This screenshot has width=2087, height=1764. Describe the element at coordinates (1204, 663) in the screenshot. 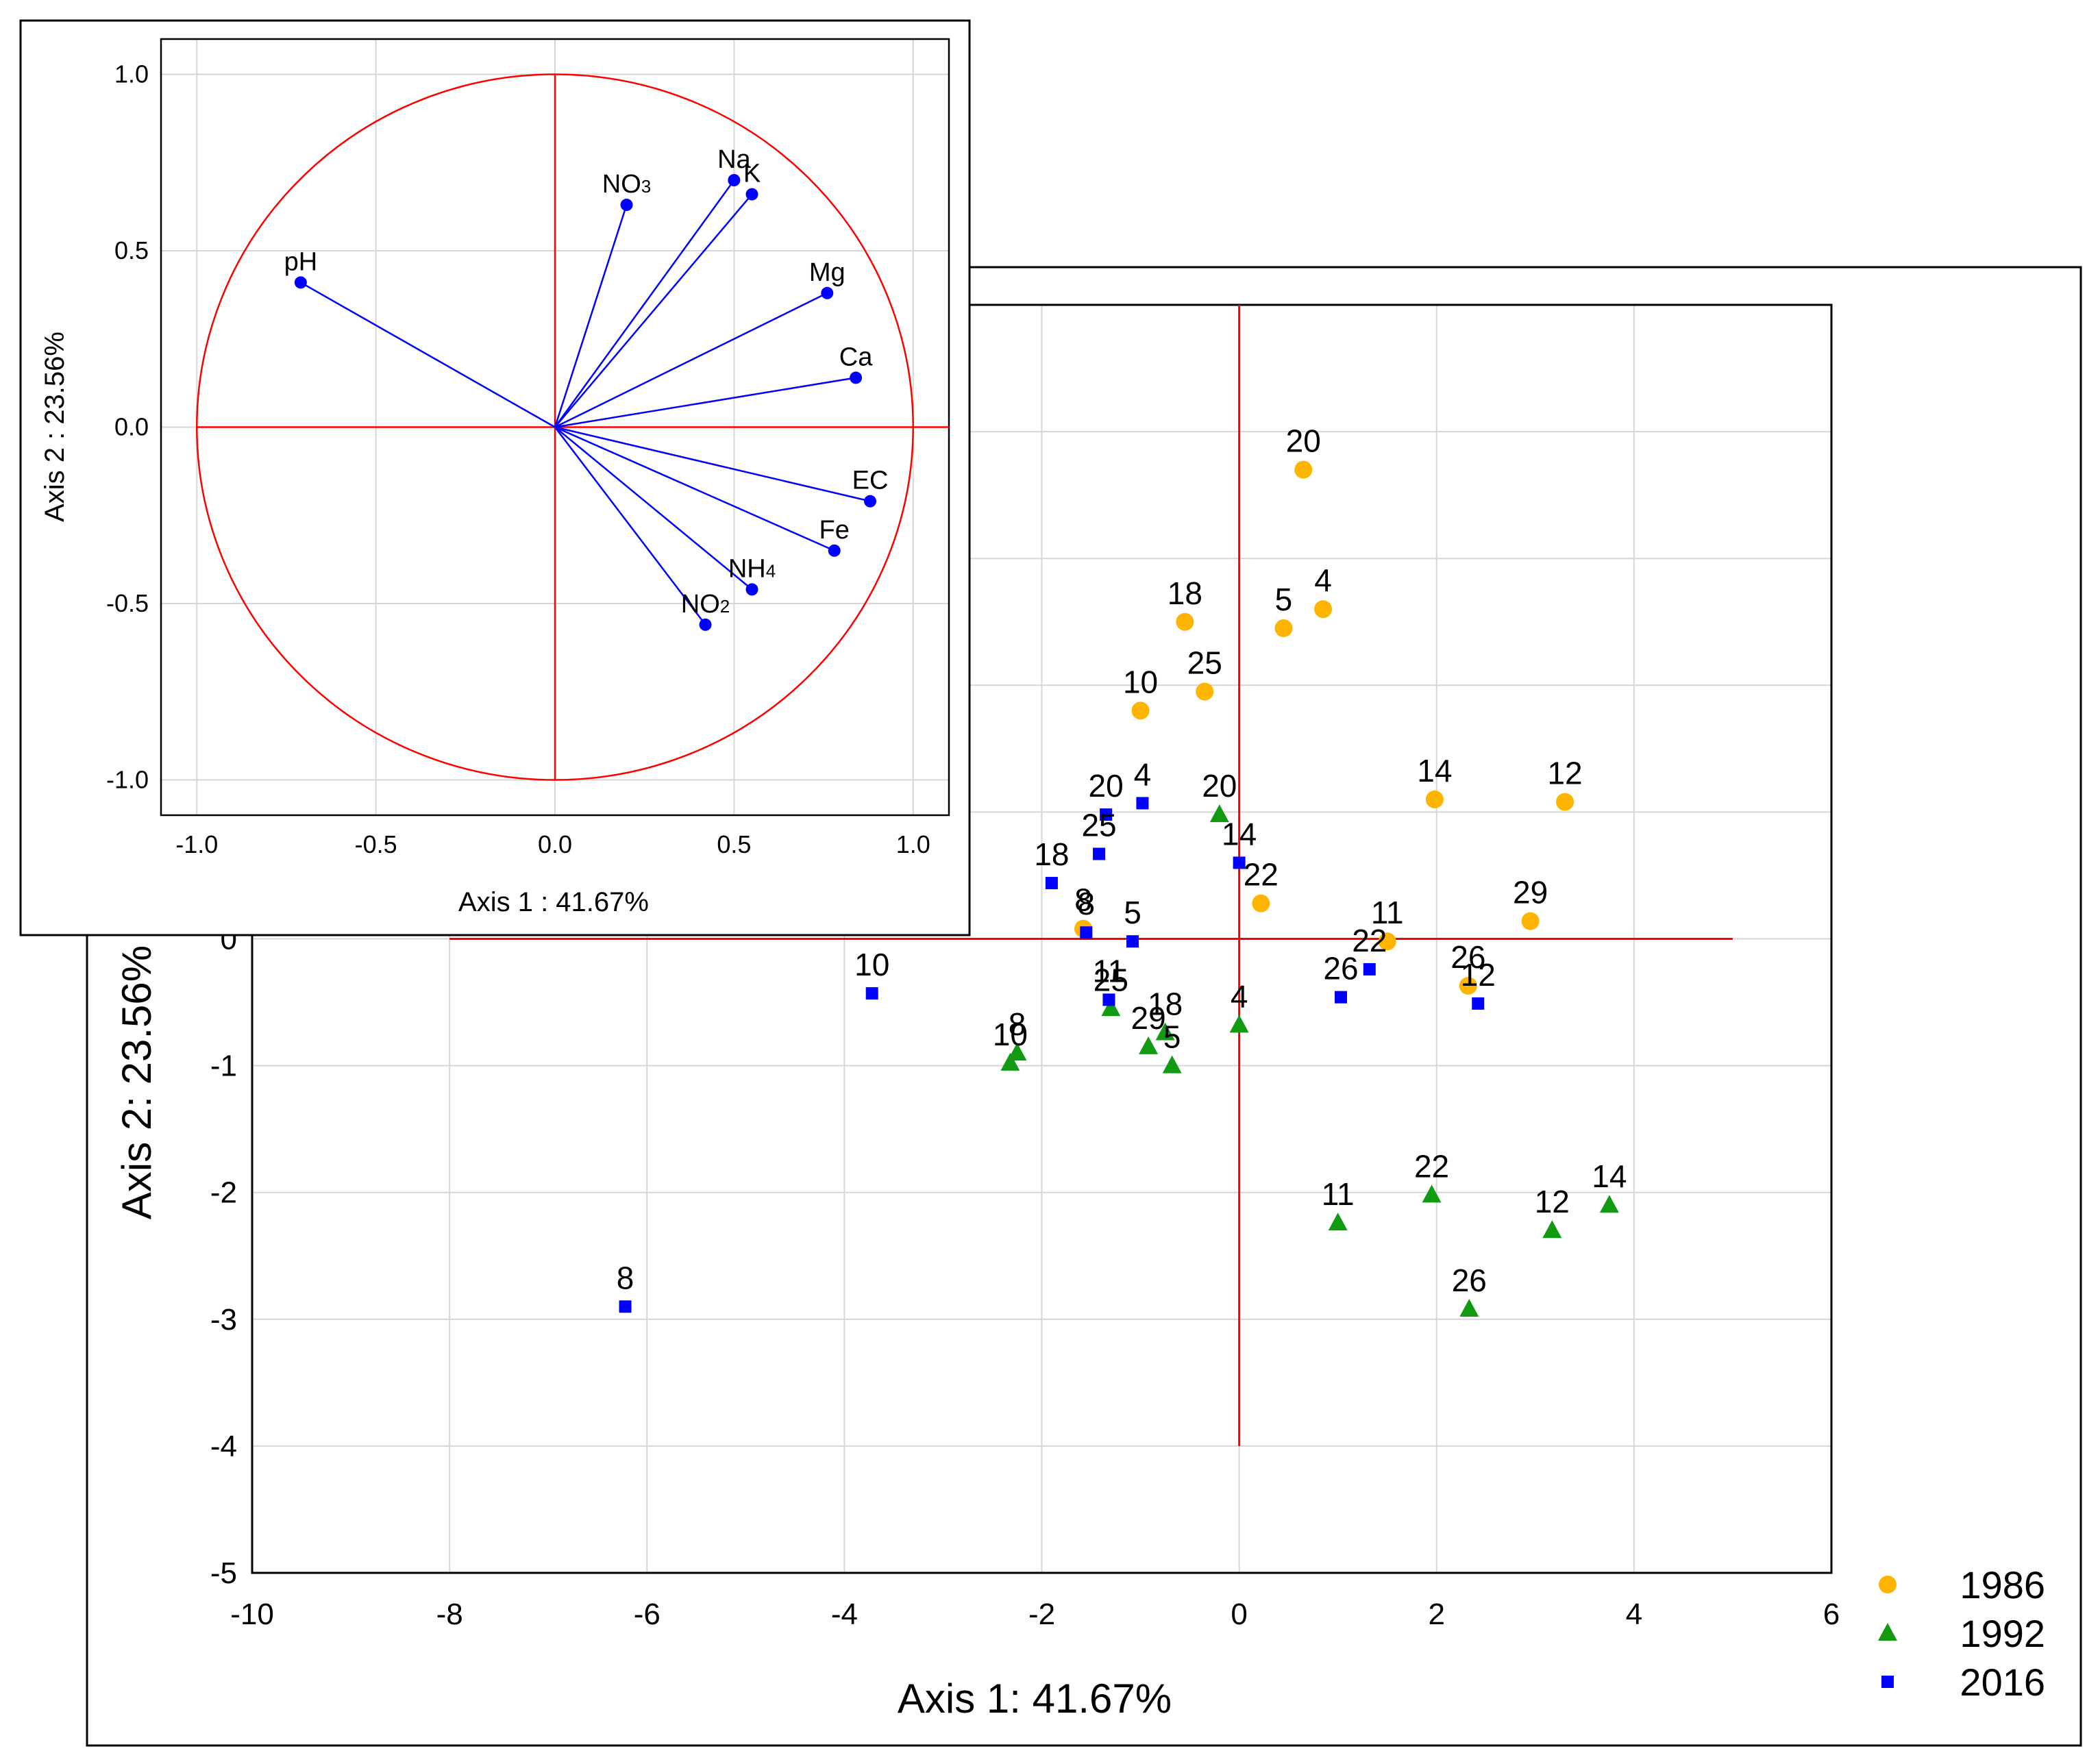

I see `point-label-1986: 25` at that location.